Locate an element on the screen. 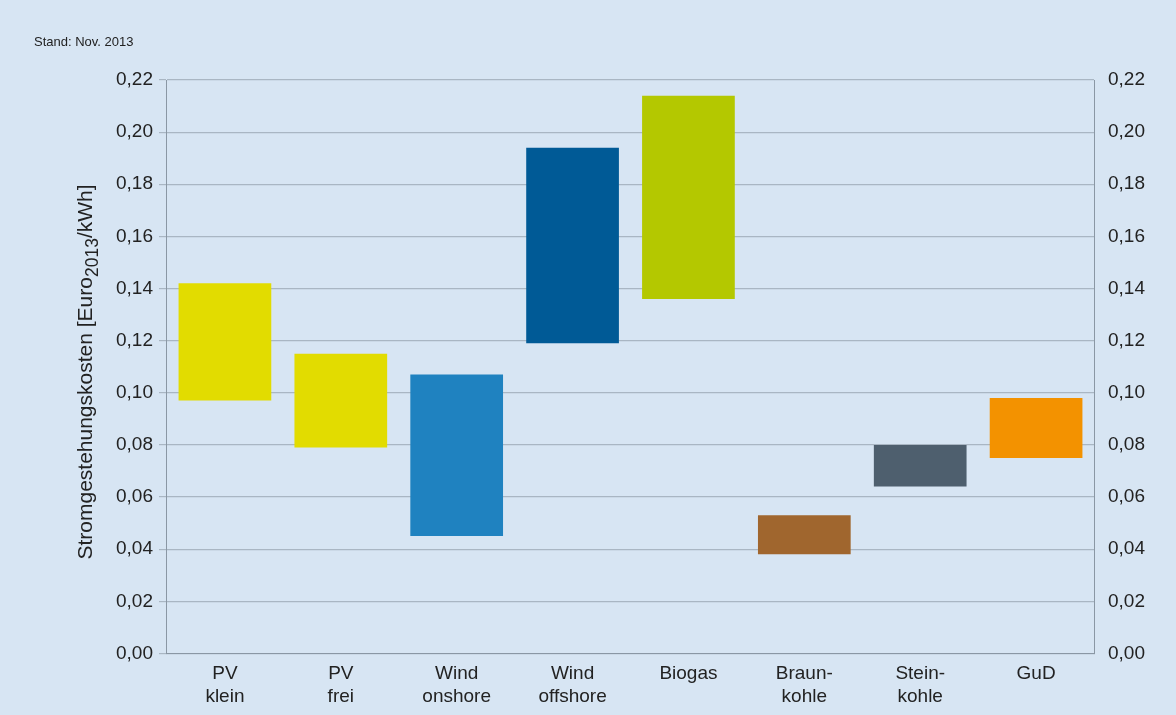  y2-tick-label: 0,20 is located at coordinates (1126, 131).